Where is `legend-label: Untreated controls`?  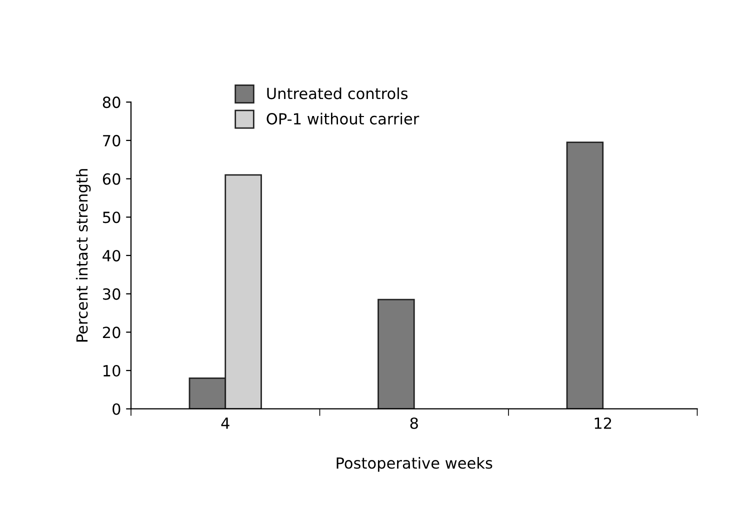 legend-label: Untreated controls is located at coordinates (337, 93).